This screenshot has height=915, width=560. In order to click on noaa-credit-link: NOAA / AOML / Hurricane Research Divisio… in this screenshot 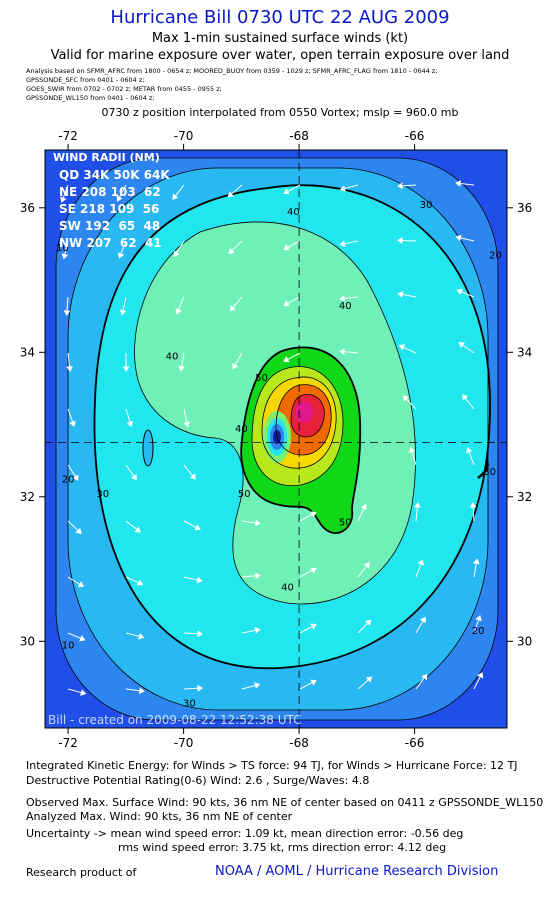, I will do `click(357, 871)`.